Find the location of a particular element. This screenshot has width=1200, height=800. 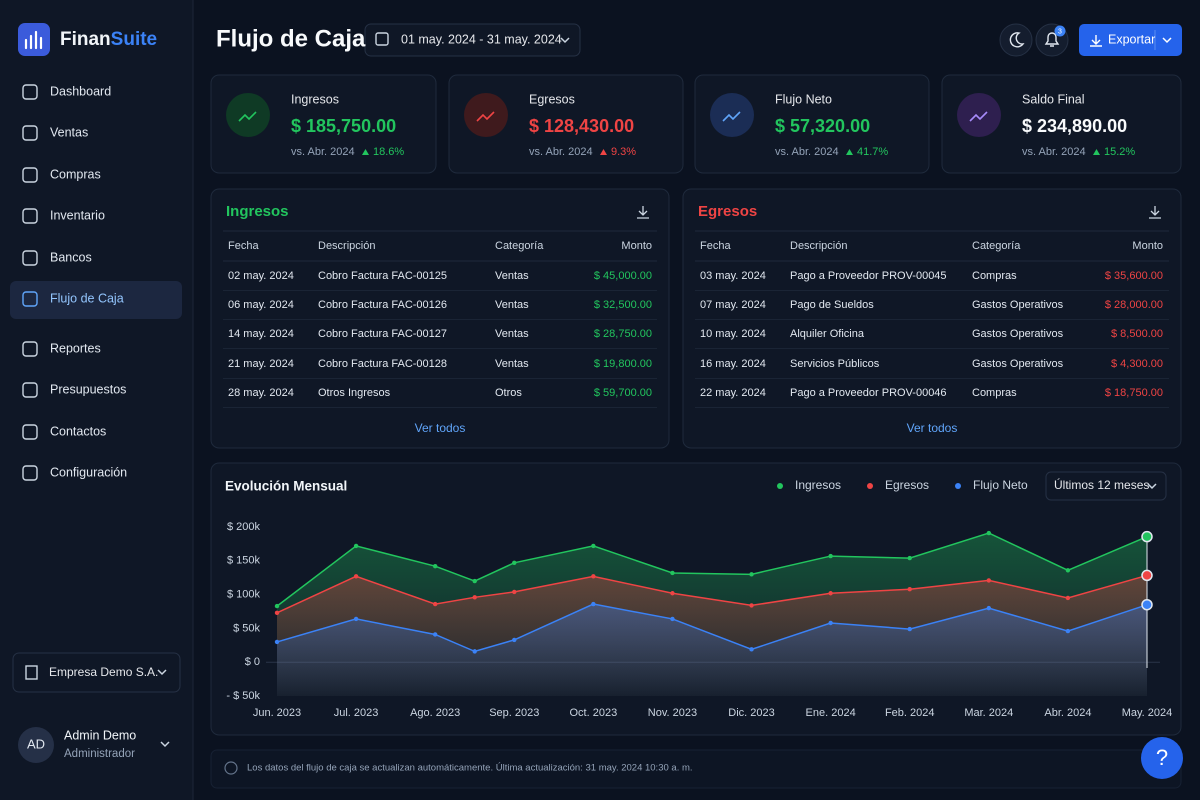

table-cell: Otros Ingresos is located at coordinates (354, 393).